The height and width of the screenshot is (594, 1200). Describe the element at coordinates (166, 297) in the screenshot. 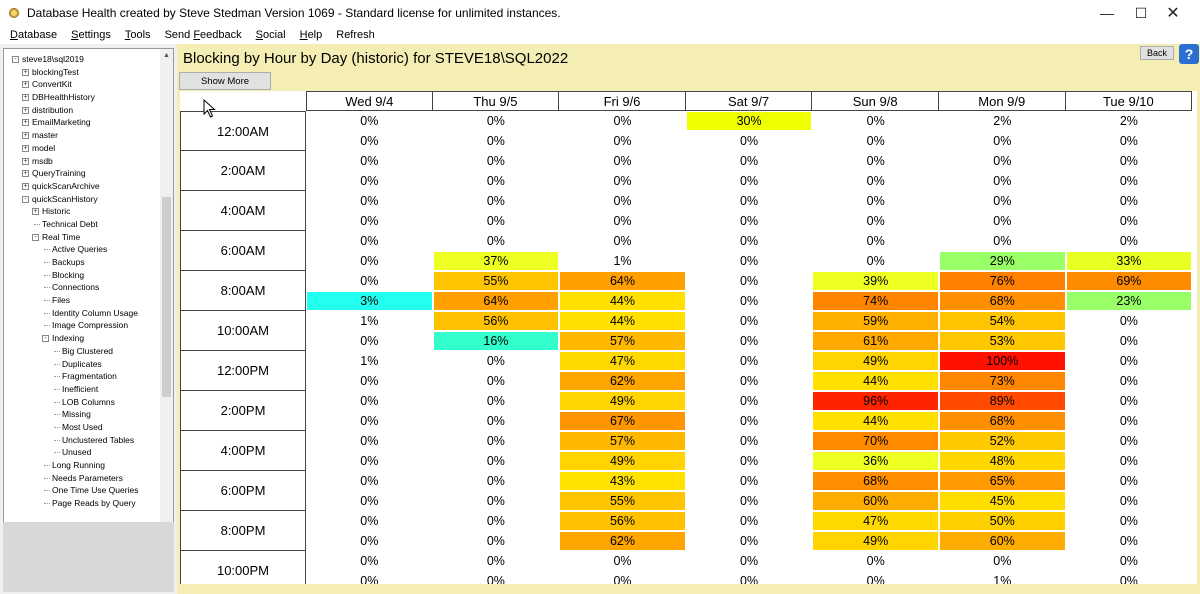

I see `scroll-thumb` at that location.